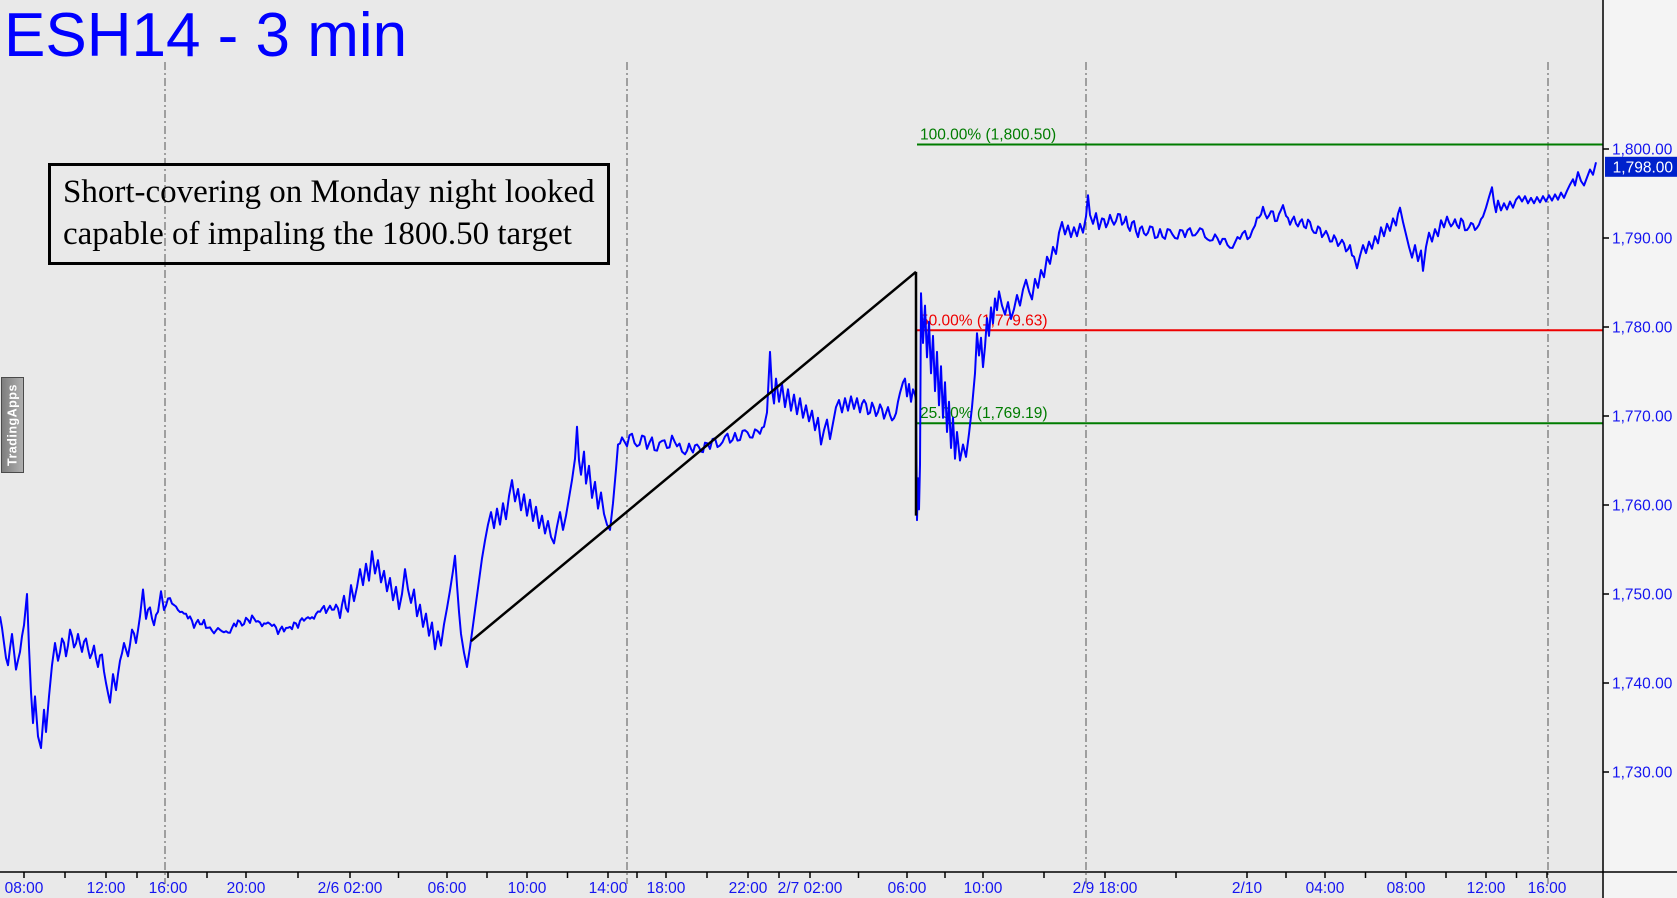  What do you see at coordinates (206, 35) in the screenshot?
I see `page-title: ESH14 - 3 min` at bounding box center [206, 35].